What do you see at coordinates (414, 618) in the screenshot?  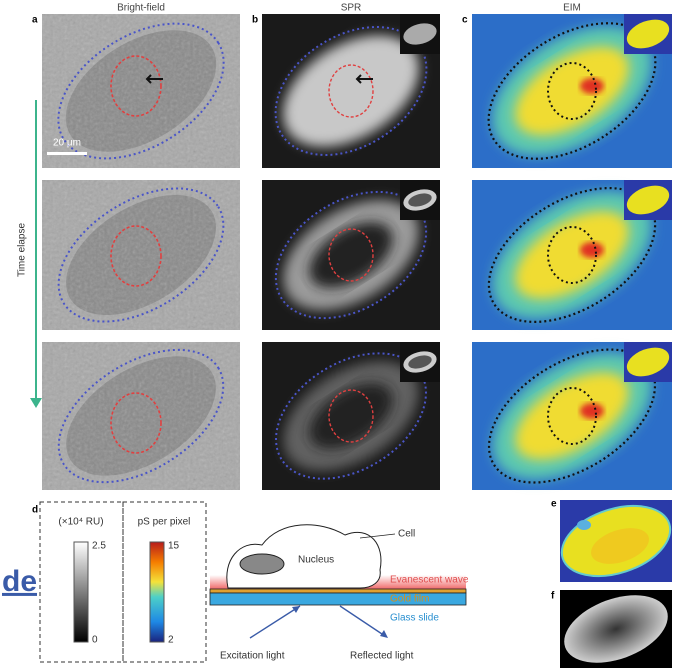 I see `diagram-label: Glass slide` at bounding box center [414, 618].